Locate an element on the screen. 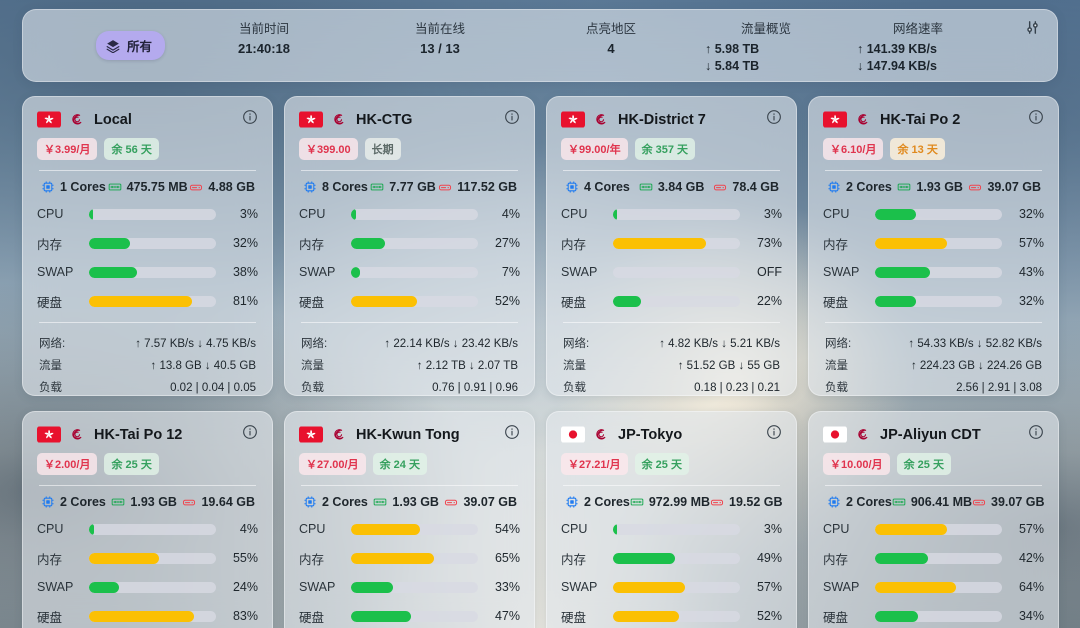  spec-cores-value: 8 Cores is located at coordinates (345, 187).